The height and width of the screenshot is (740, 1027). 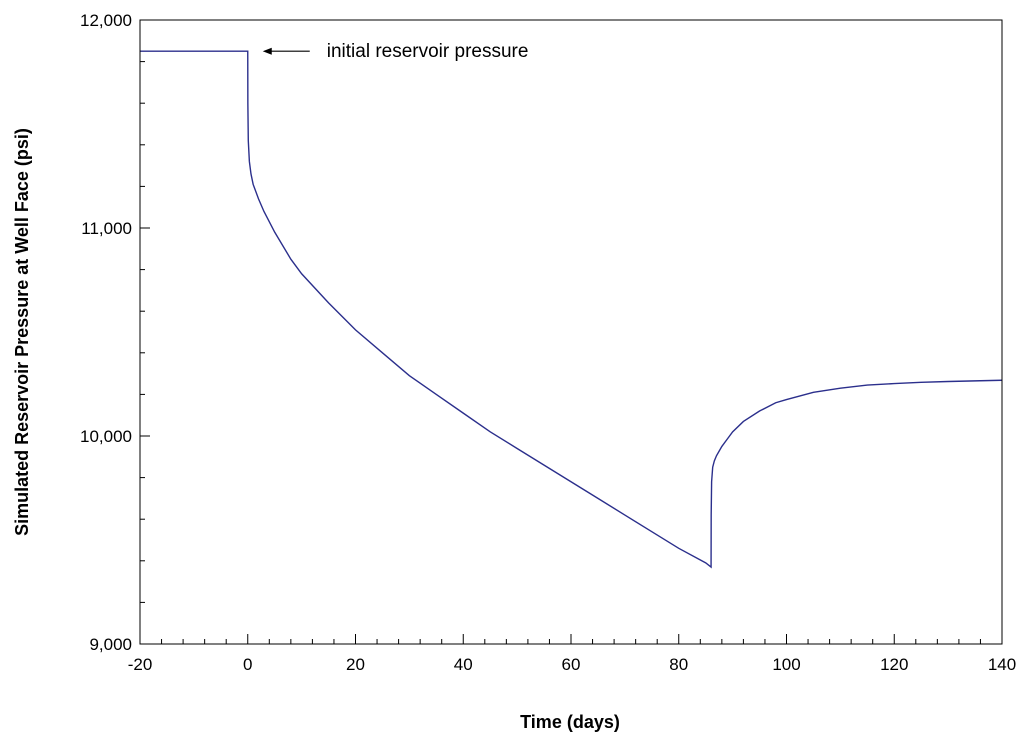 What do you see at coordinates (463, 664) in the screenshot?
I see `x-tick-label: 40` at bounding box center [463, 664].